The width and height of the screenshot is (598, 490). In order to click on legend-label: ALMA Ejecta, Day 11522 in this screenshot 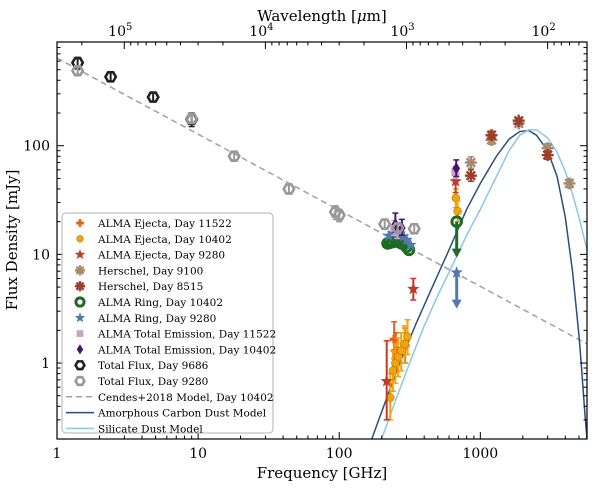, I will do `click(164, 224)`.